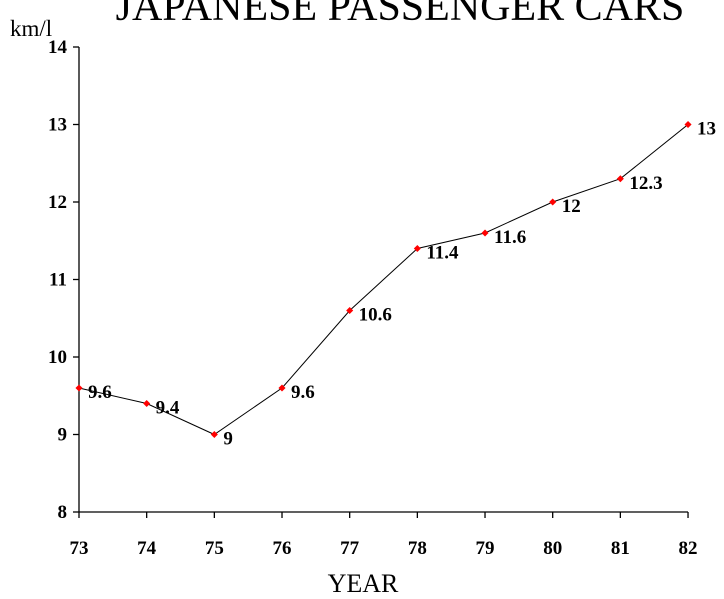 This screenshot has width=724, height=599. Describe the element at coordinates (57, 202) in the screenshot. I see `y-tick-label: 12` at that location.